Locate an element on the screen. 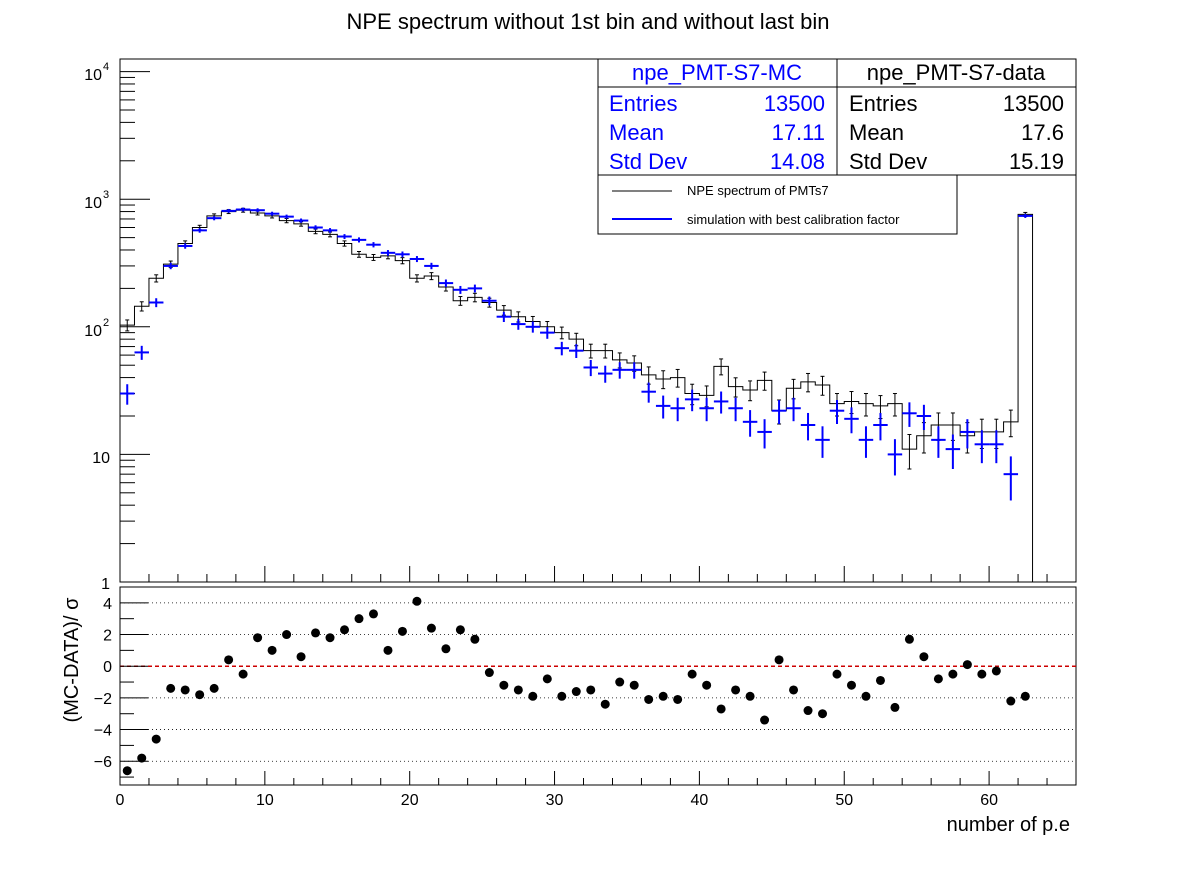 The width and height of the screenshot is (1196, 872). y-tick-base-10000: 10 is located at coordinates (93, 75).